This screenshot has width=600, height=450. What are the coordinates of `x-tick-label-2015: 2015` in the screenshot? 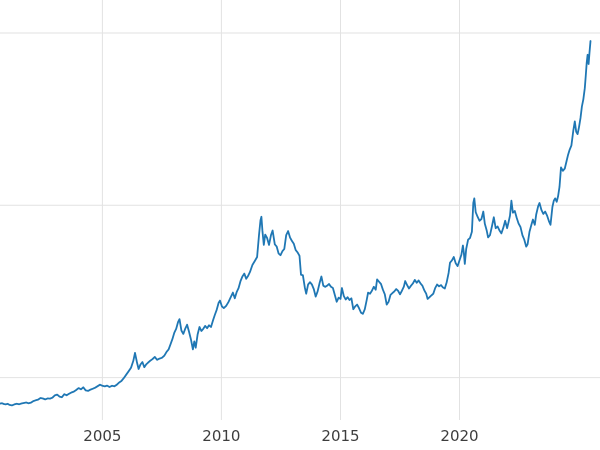 It's located at (340, 436).